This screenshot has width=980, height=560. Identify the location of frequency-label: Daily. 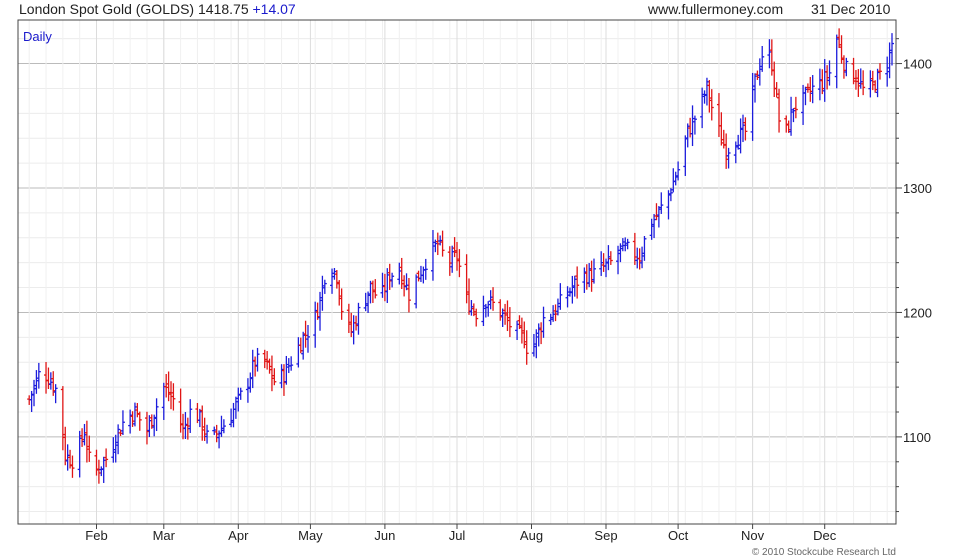
(37, 36).